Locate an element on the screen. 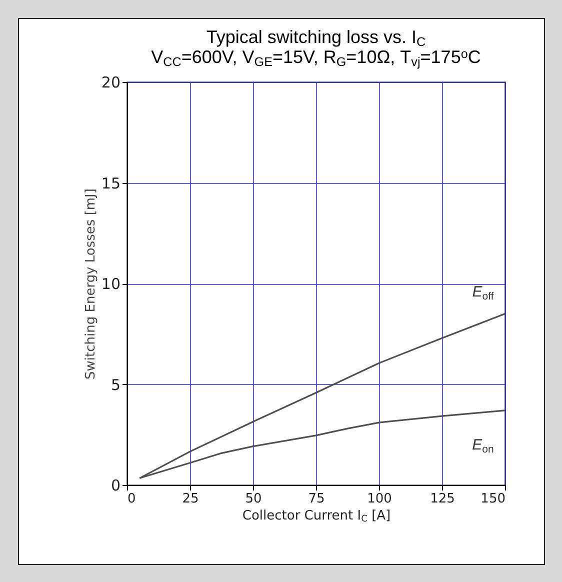 The image size is (562, 582). y-axis-title: Switching Energy Losses [mJ] is located at coordinates (90, 284).